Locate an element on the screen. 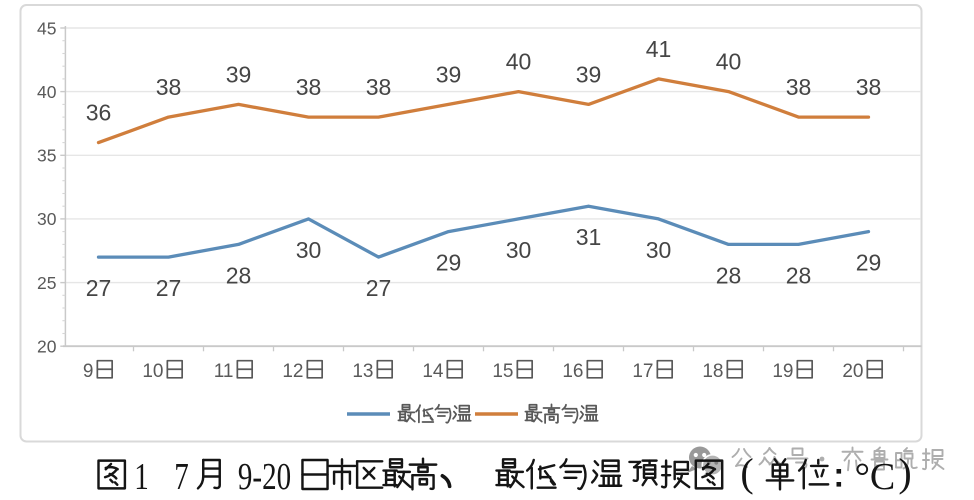 This screenshot has width=974, height=500. svg-text: 10 is located at coordinates (152, 371).